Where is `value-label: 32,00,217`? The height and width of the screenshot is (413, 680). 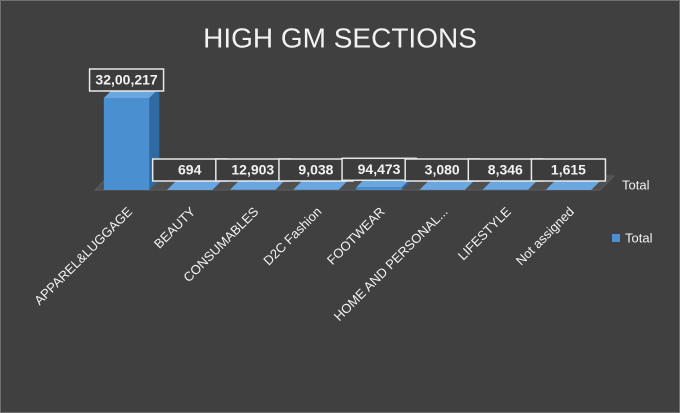
value-label: 32,00,217 is located at coordinates (126, 80).